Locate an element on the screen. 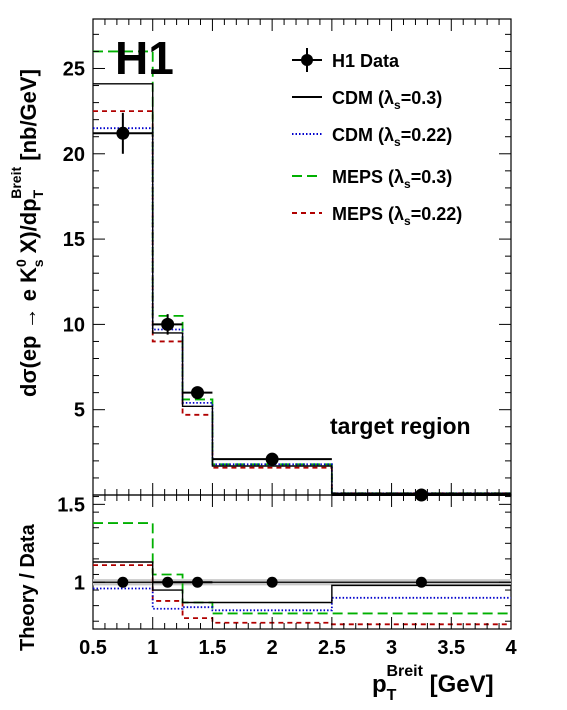 The width and height of the screenshot is (567, 710). main-y-tick-label-3: 20 is located at coordinates (74, 155).